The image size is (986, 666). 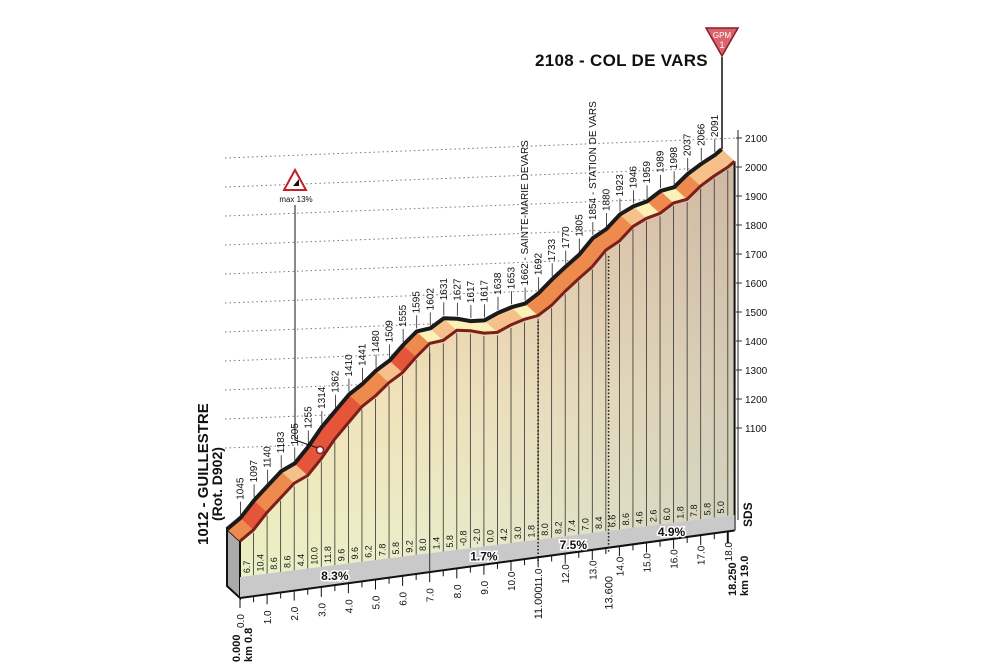 I want to click on chart-title: 2108 - COL DE VARS, so click(x=621, y=60).